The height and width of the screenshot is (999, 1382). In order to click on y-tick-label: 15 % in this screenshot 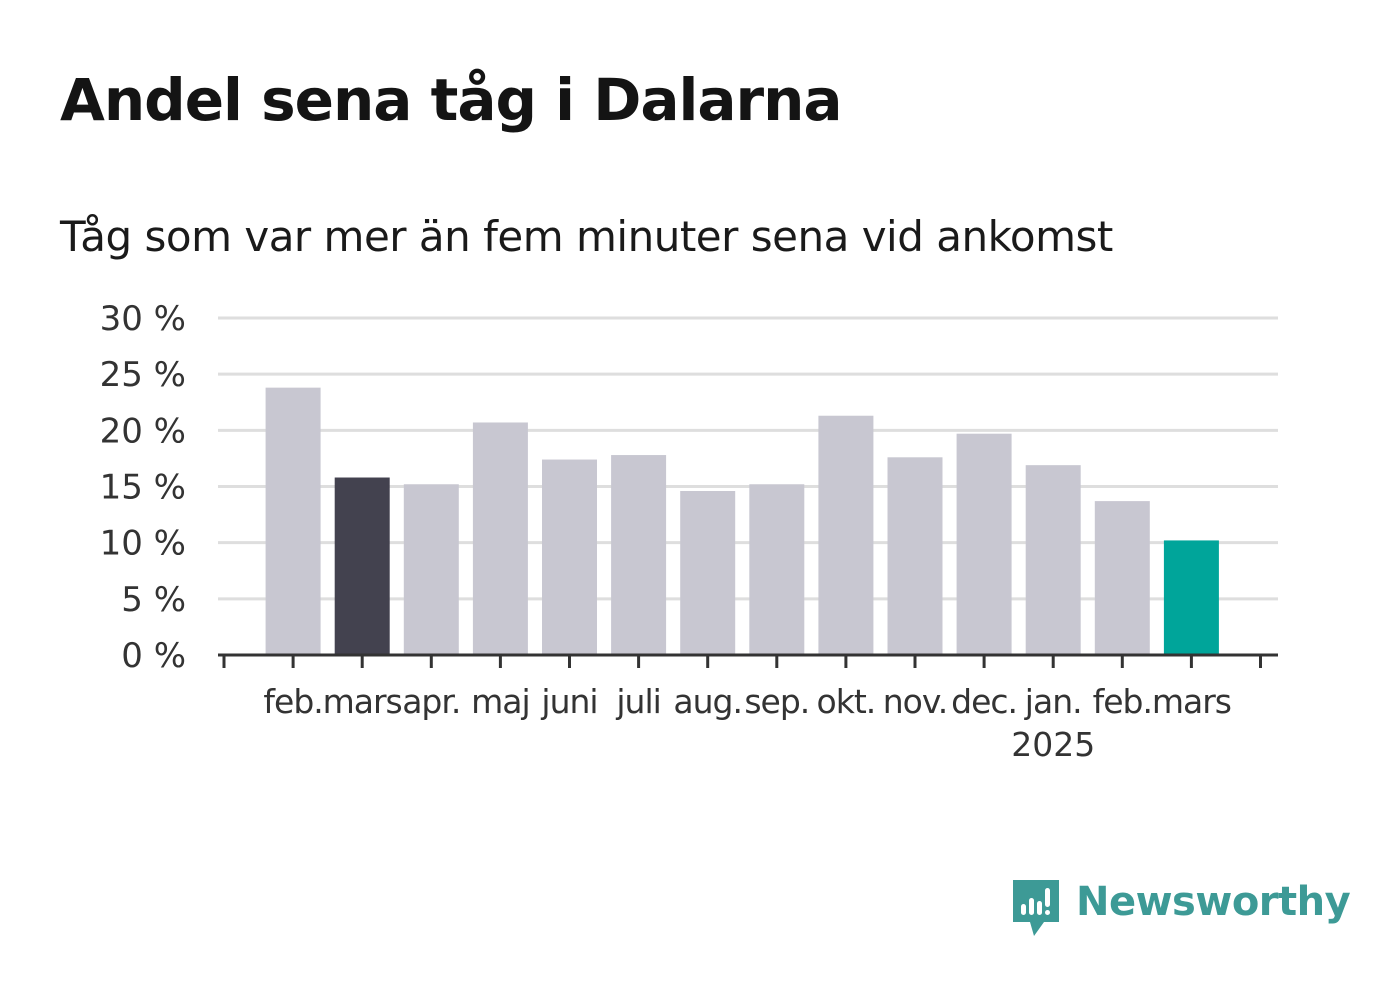, I will do `click(143, 488)`.